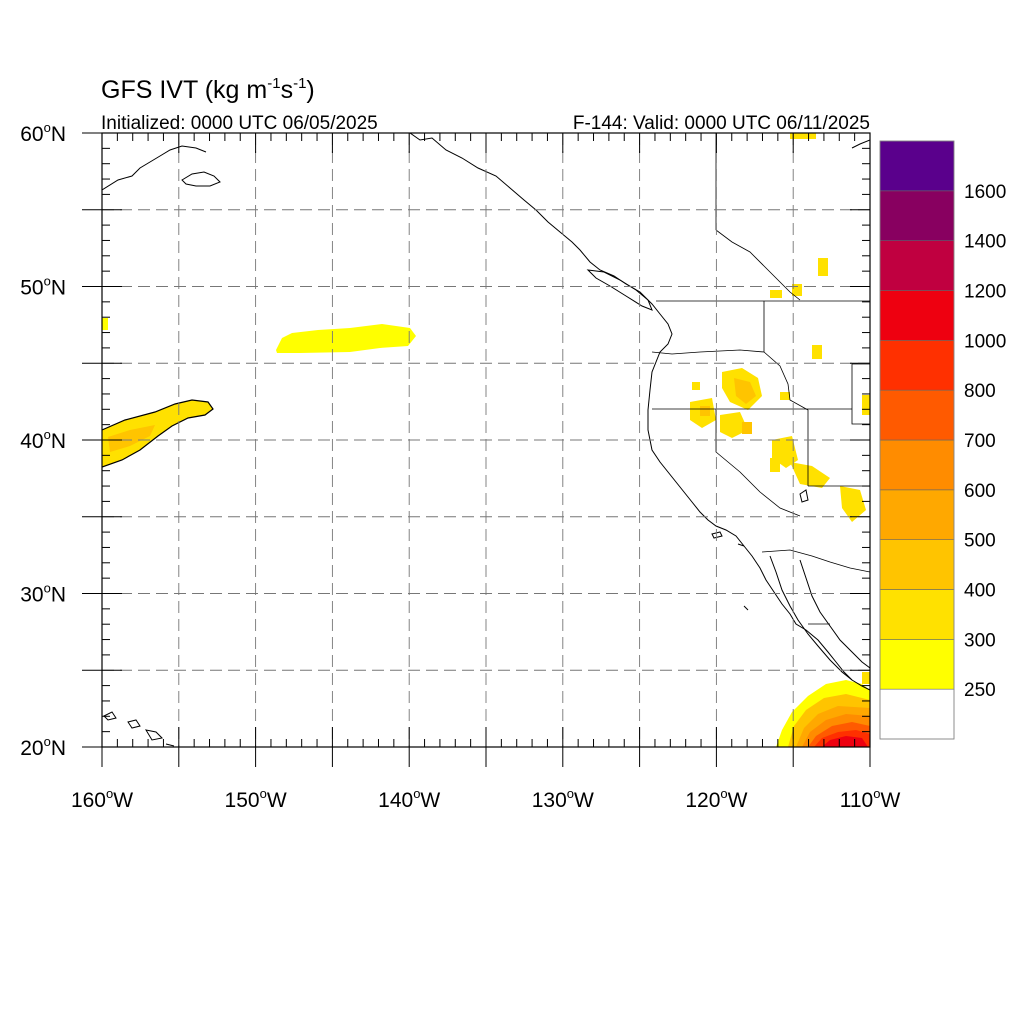 The width and height of the screenshot is (1024, 1024). What do you see at coordinates (980, 441) in the screenshot?
I see `colorbar-label: 700` at bounding box center [980, 441].